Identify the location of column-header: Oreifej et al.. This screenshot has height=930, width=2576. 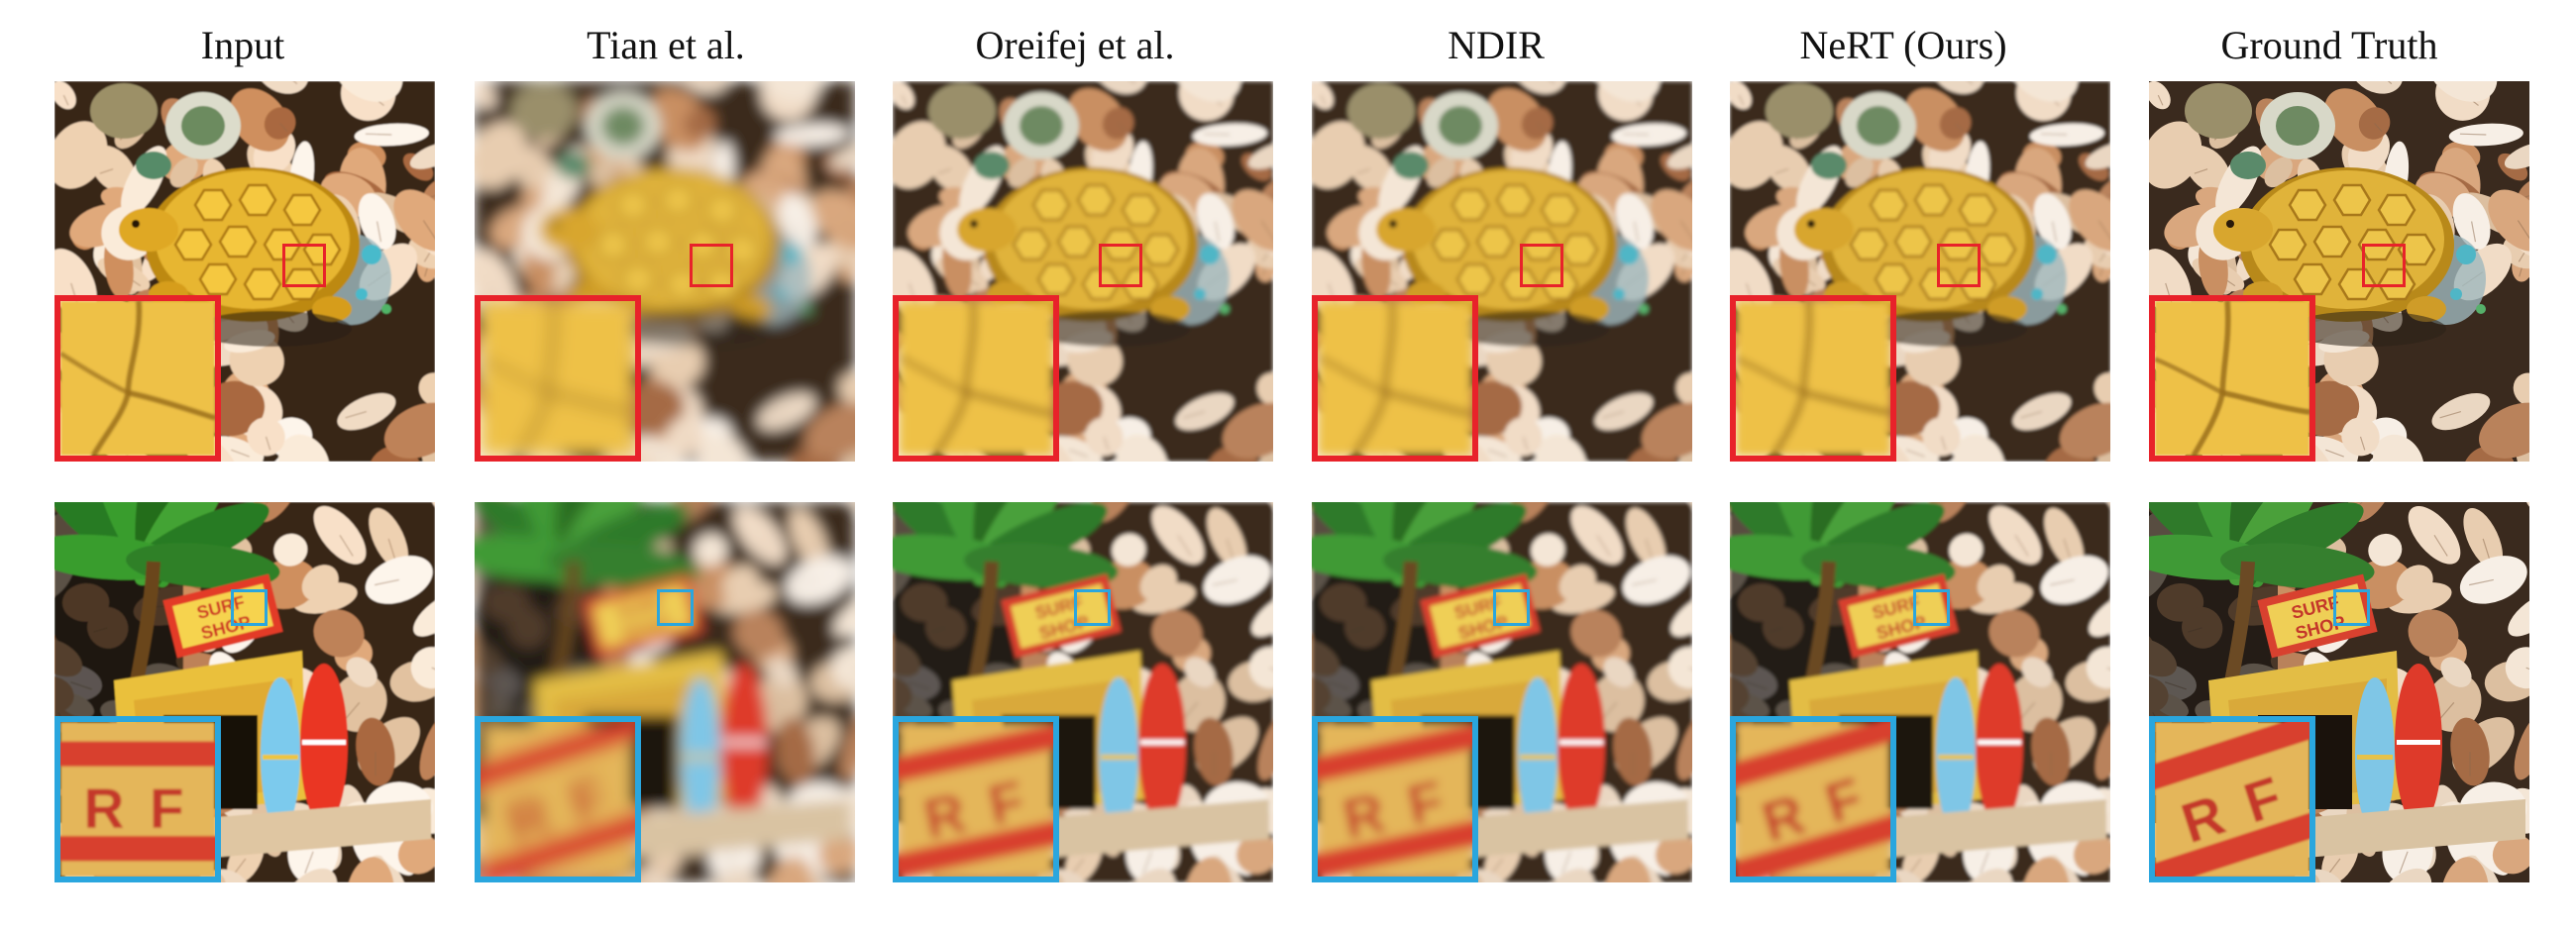
(1075, 45).